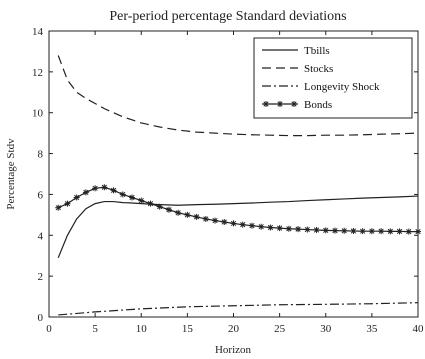 This screenshot has width=425, height=359. What do you see at coordinates (318, 69) in the screenshot?
I see `legend-label-stocks: Stocks` at bounding box center [318, 69].